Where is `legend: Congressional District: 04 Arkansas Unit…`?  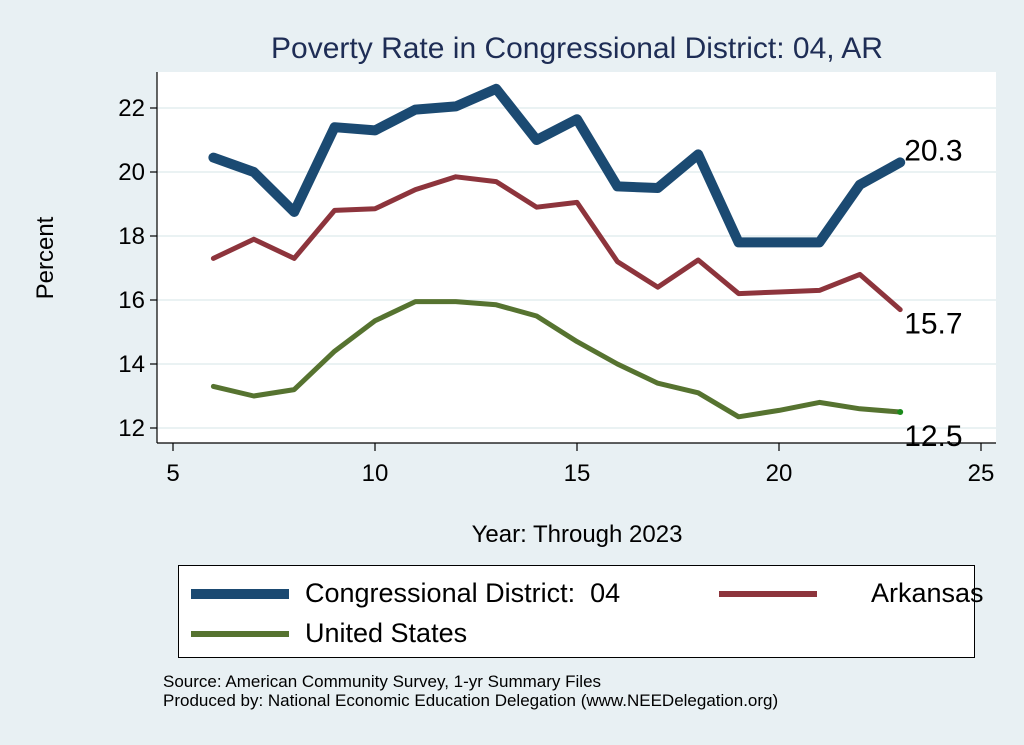 legend: Congressional District: 04 Arkansas Unit… is located at coordinates (581, 611).